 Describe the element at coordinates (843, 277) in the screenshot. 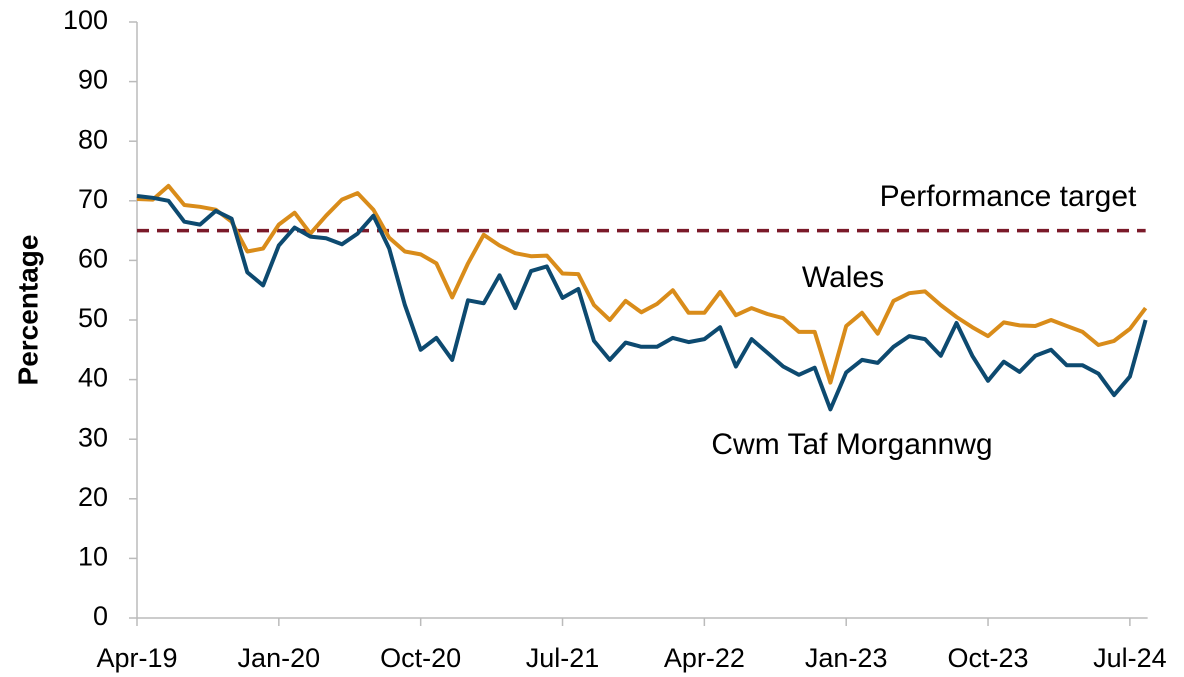

I see `series-label: Wales` at that location.